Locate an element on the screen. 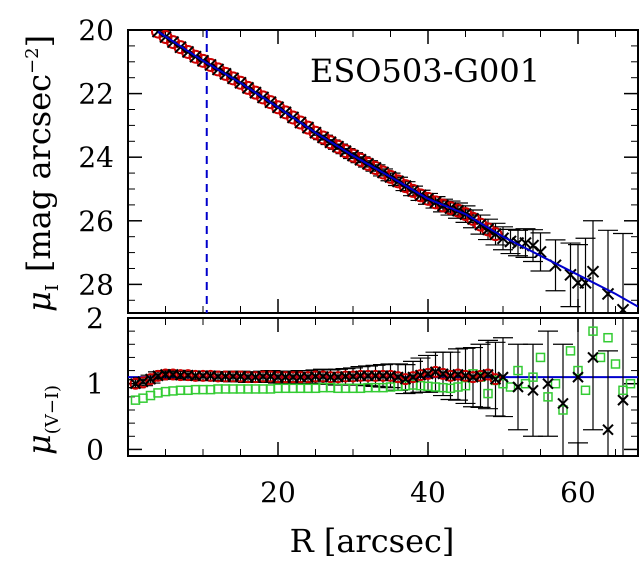 Image resolution: width=642 pixels, height=562 pixels. top-y-tick-label: 24 is located at coordinates (96, 157).